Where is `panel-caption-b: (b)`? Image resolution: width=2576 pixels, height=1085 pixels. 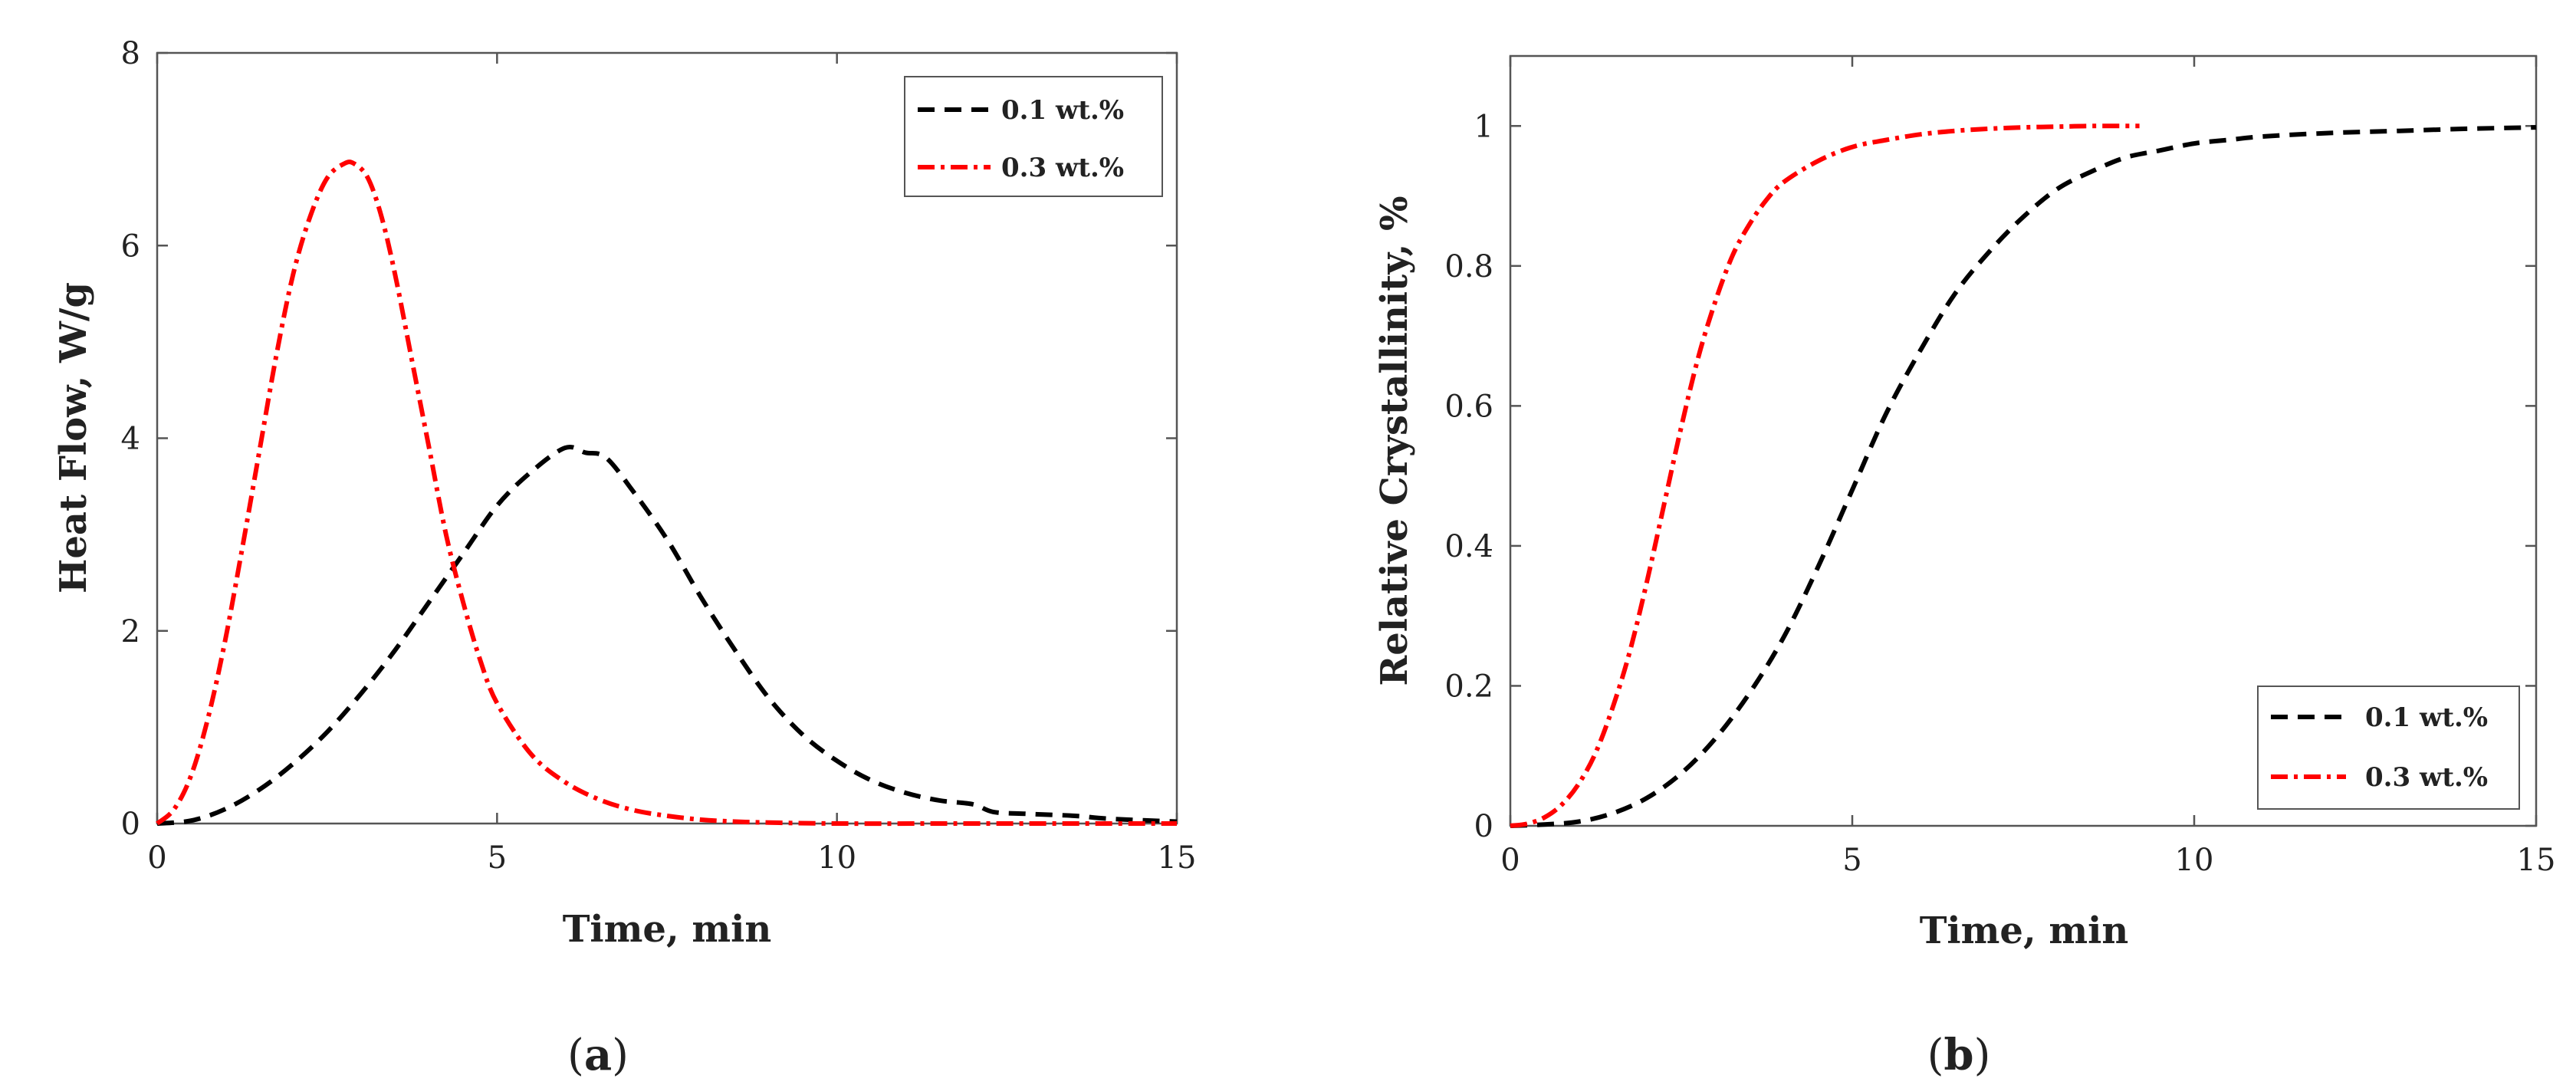
panel-caption-b: (b) is located at coordinates (1959, 1055).